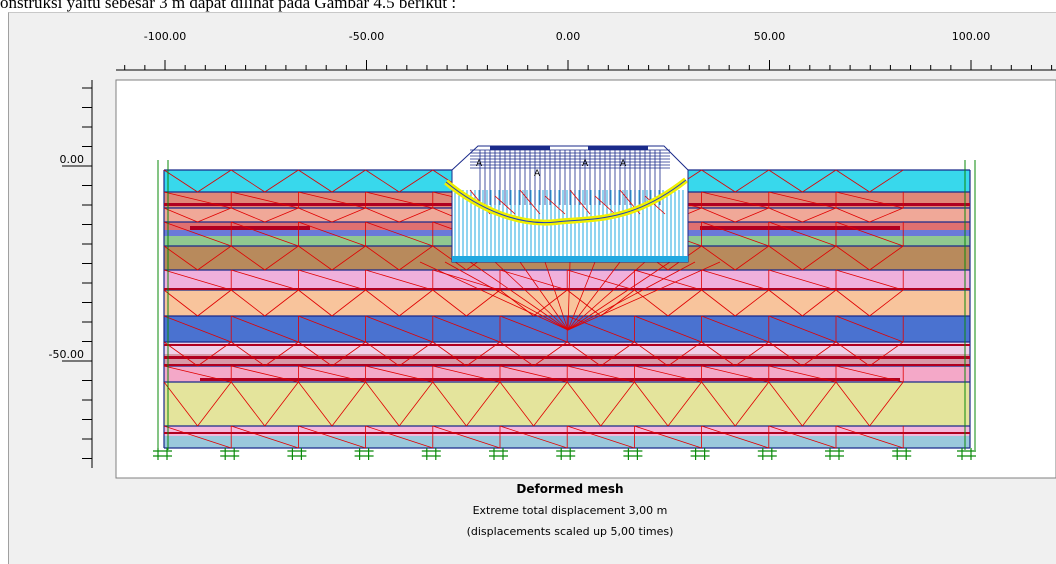  Describe the element at coordinates (970, 305) in the screenshot. I see `side-boundary-right` at that location.